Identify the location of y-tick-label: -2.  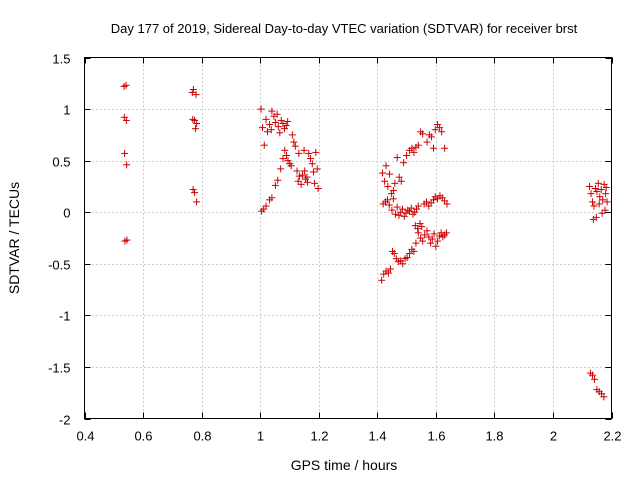
(65, 420).